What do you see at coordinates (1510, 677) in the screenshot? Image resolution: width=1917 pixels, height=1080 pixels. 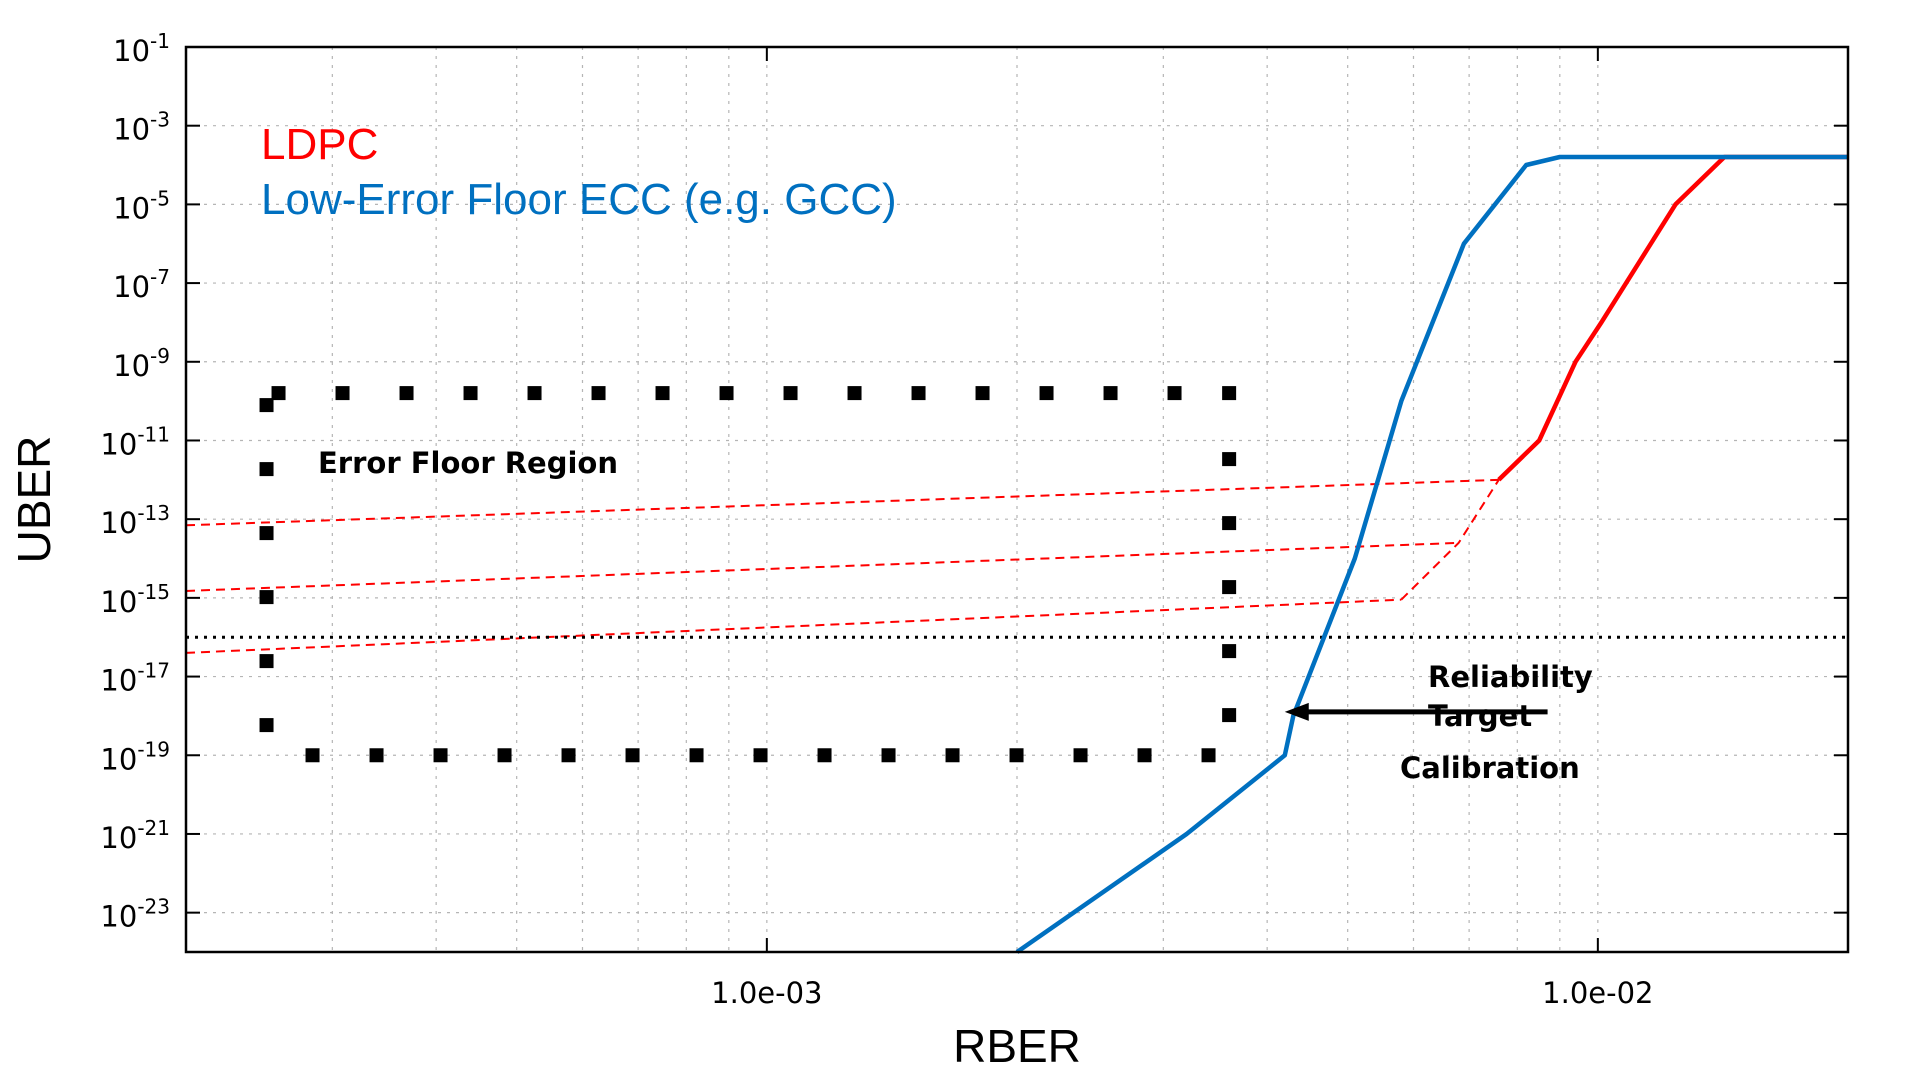 I see `reliability-target-label-line1: Reliability` at bounding box center [1510, 677].